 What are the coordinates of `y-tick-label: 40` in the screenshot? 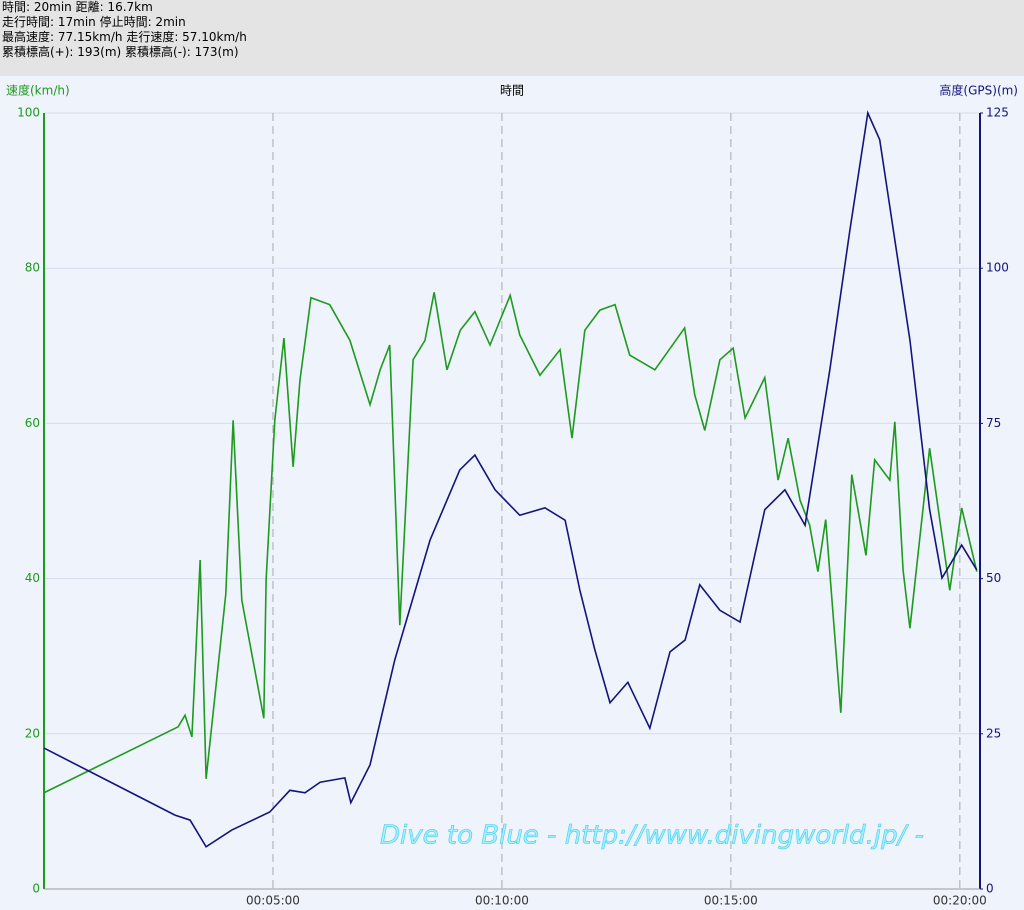 It's located at (32, 578).